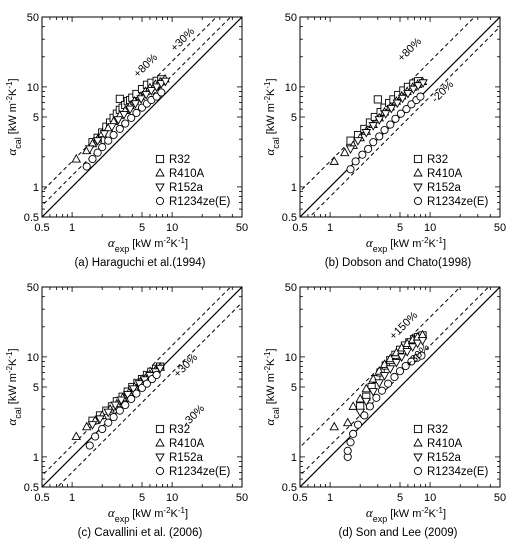 The height and width of the screenshot is (550, 517). Describe the element at coordinates (398, 263) in the screenshot. I see `panel-caption: (b) Dobson and Chato(1998)` at that location.